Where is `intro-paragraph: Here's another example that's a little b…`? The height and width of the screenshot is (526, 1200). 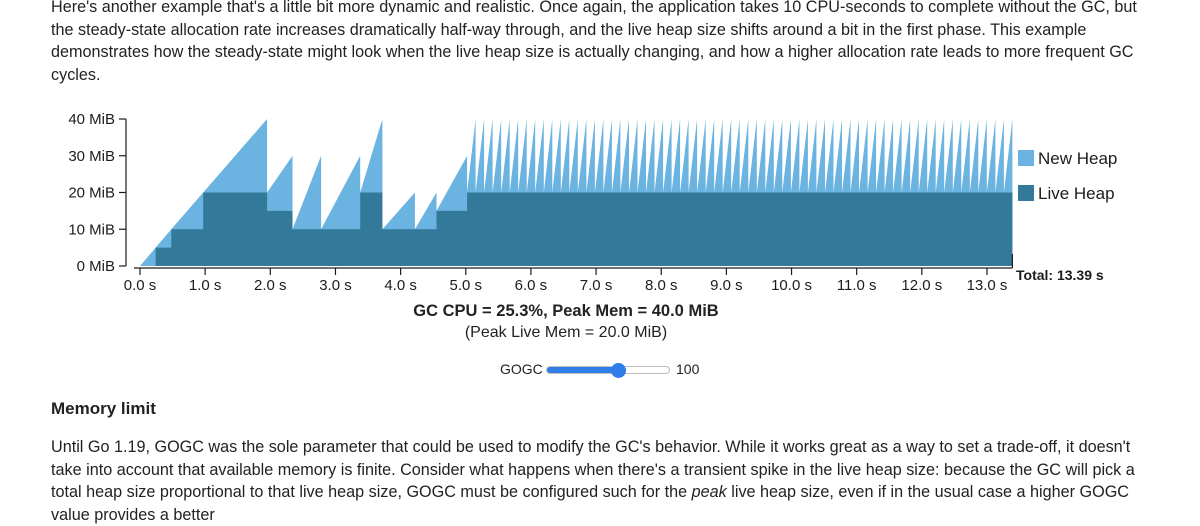
intro-paragraph: Here's another example that's a little b… is located at coordinates (594, 42).